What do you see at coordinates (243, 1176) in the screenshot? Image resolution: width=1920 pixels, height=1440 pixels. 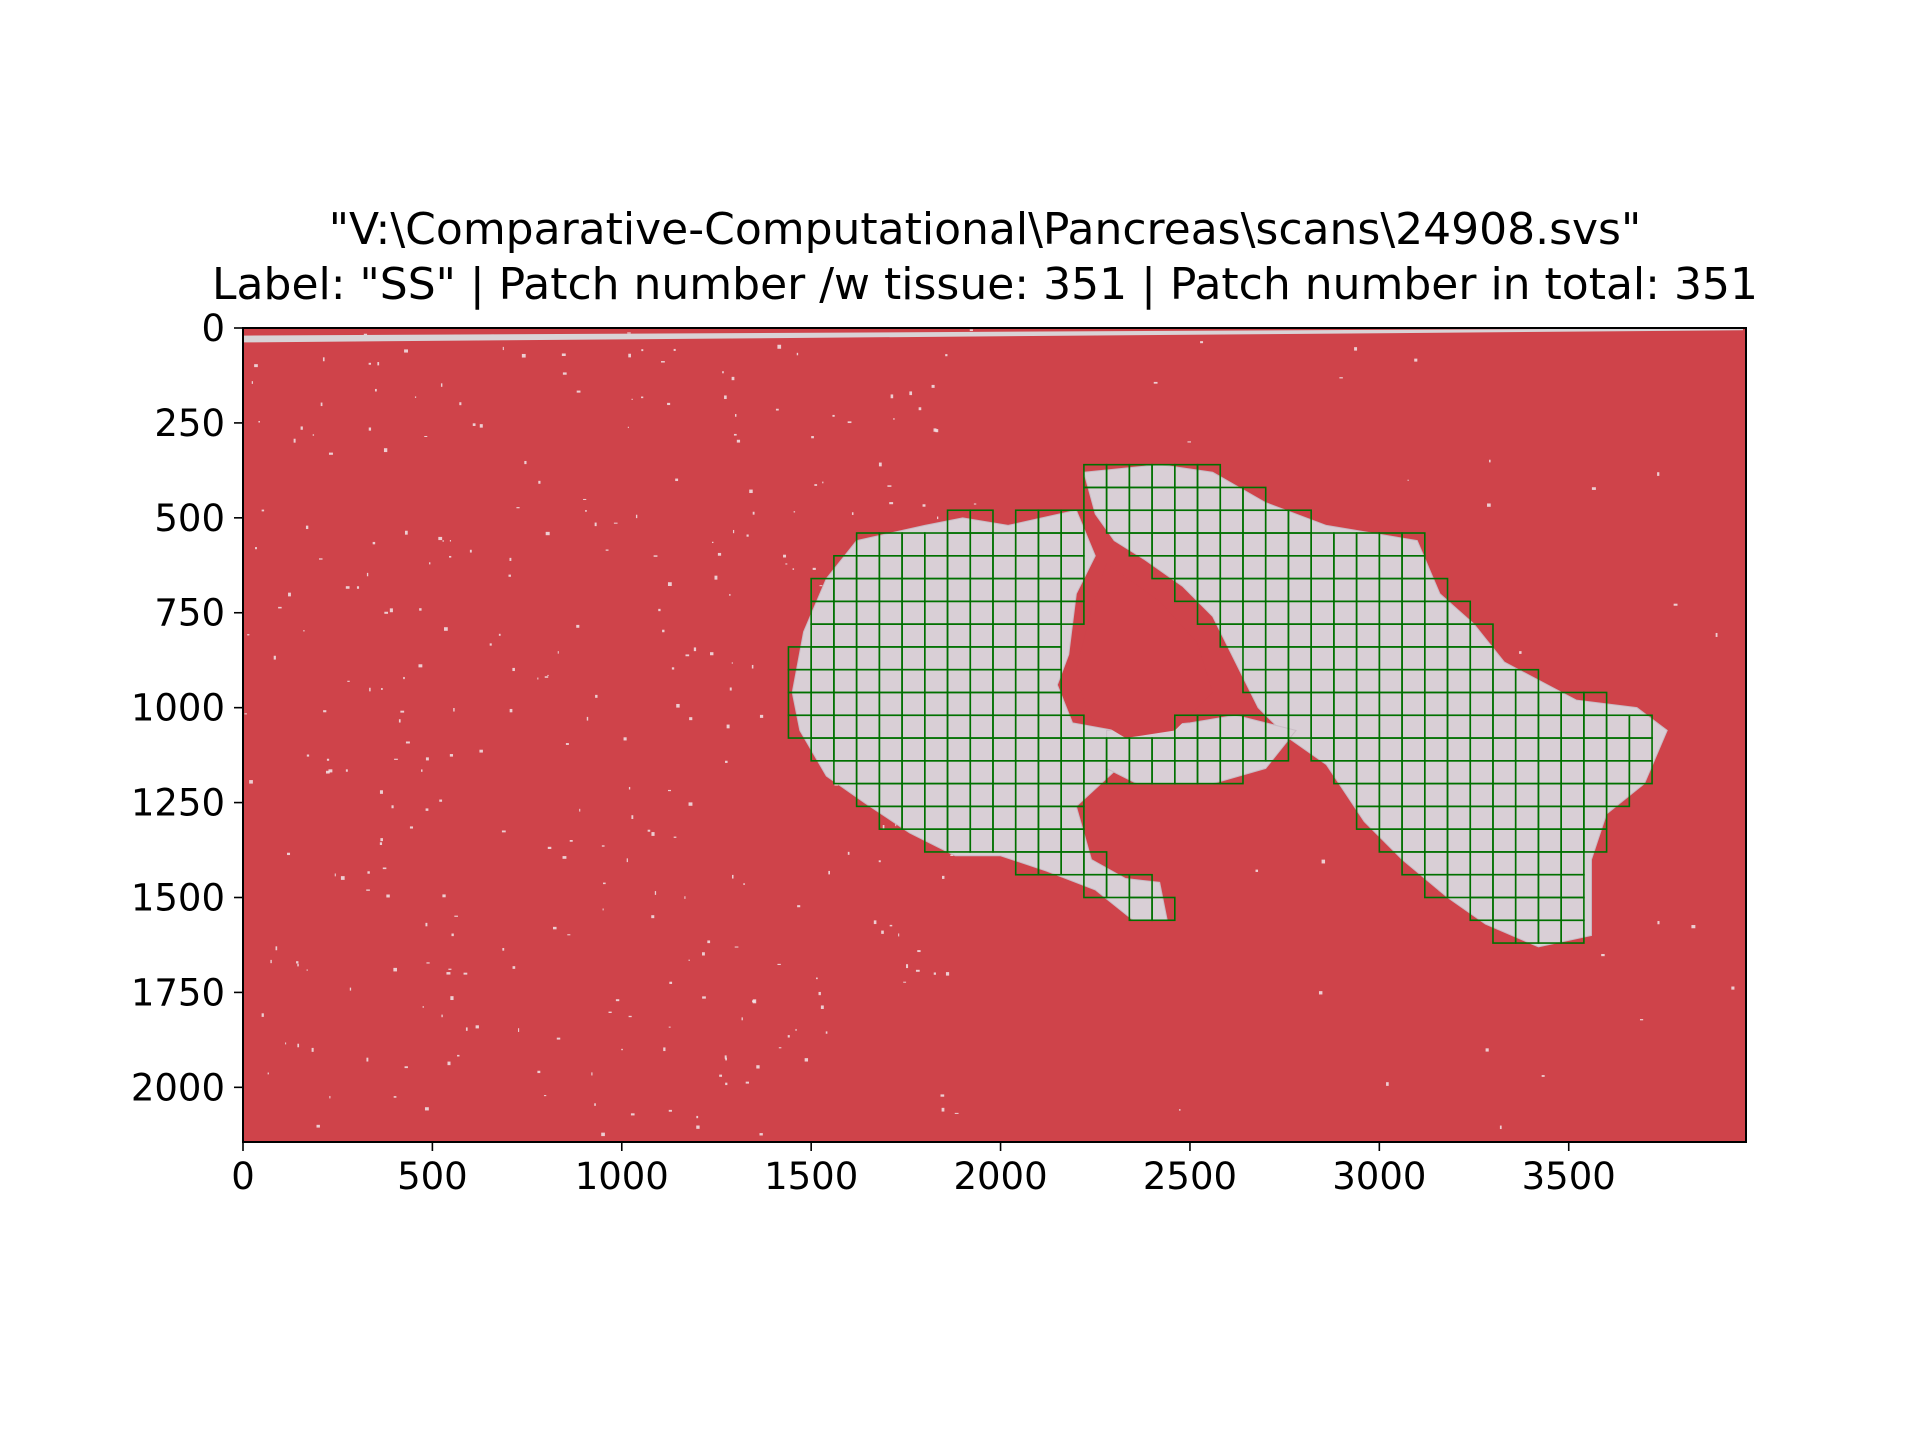 I see `x-tick-label: 0` at bounding box center [243, 1176].